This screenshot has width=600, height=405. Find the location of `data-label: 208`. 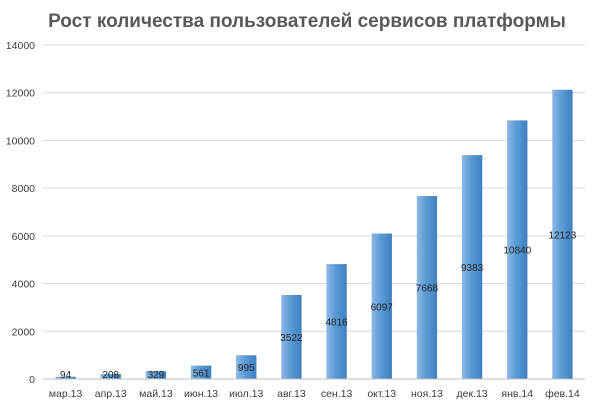

data-label: 208 is located at coordinates (110, 375).